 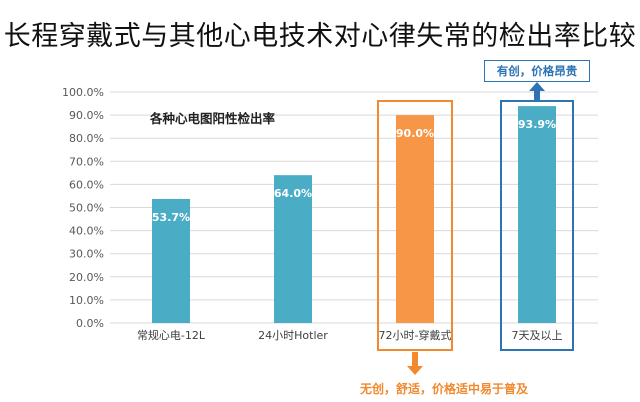 What do you see at coordinates (86, 138) in the screenshot?
I see `y-tick-label: 80.0%` at bounding box center [86, 138].